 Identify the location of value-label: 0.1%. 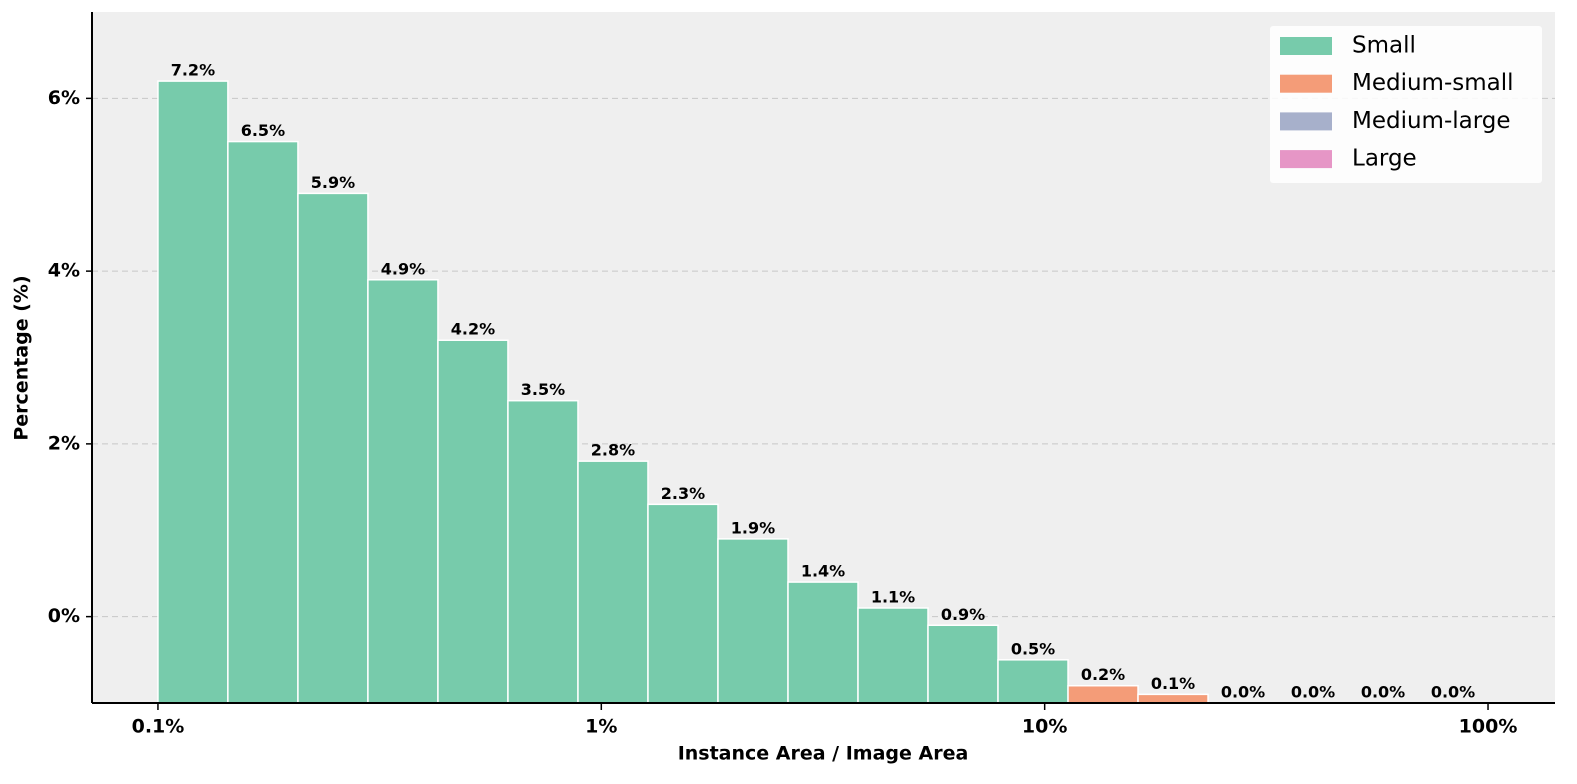
(1173, 683).